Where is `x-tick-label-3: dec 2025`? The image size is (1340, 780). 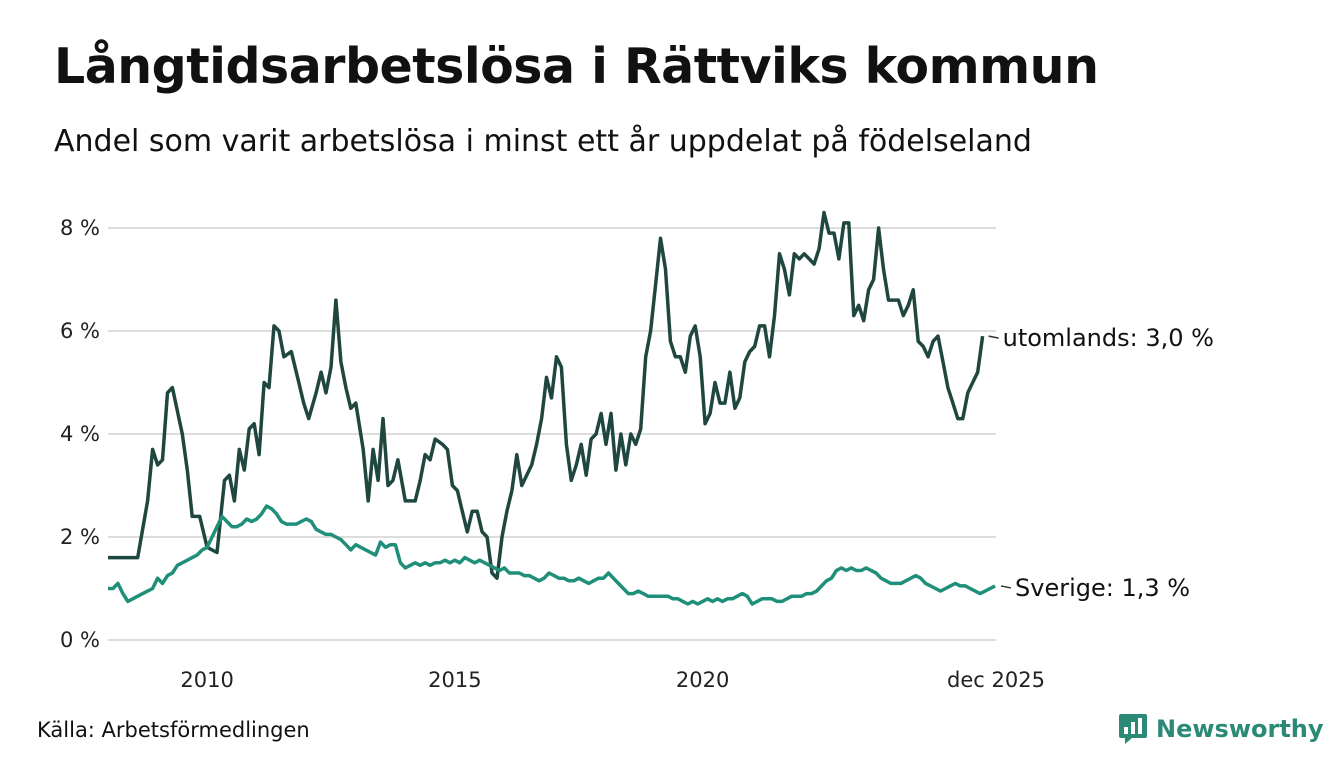 x-tick-label-3: dec 2025 is located at coordinates (996, 680).